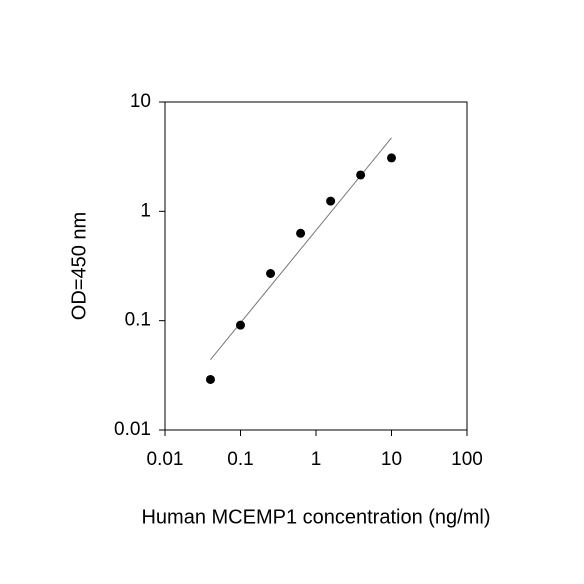 The width and height of the screenshot is (584, 584). I want to click on y-axis-title: OD=450 nm, so click(79, 266).